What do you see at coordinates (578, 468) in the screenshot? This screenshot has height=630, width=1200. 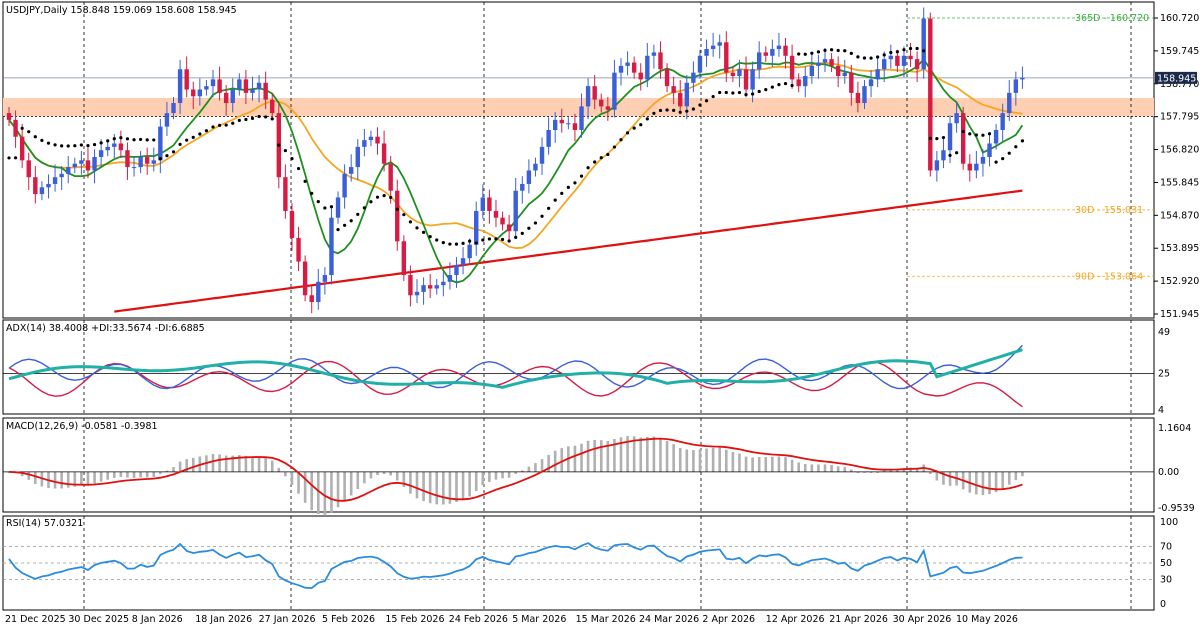 I see `macd-panel: MACD(12,26,9) -0.0581 -0.3981` at bounding box center [578, 468].